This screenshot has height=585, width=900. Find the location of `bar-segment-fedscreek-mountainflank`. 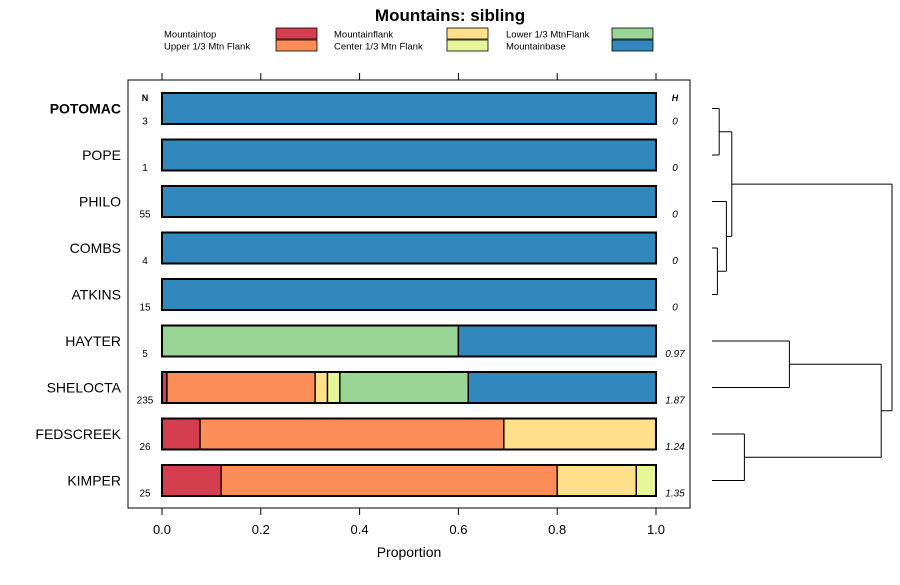

bar-segment-fedscreek-mountainflank is located at coordinates (580, 434).